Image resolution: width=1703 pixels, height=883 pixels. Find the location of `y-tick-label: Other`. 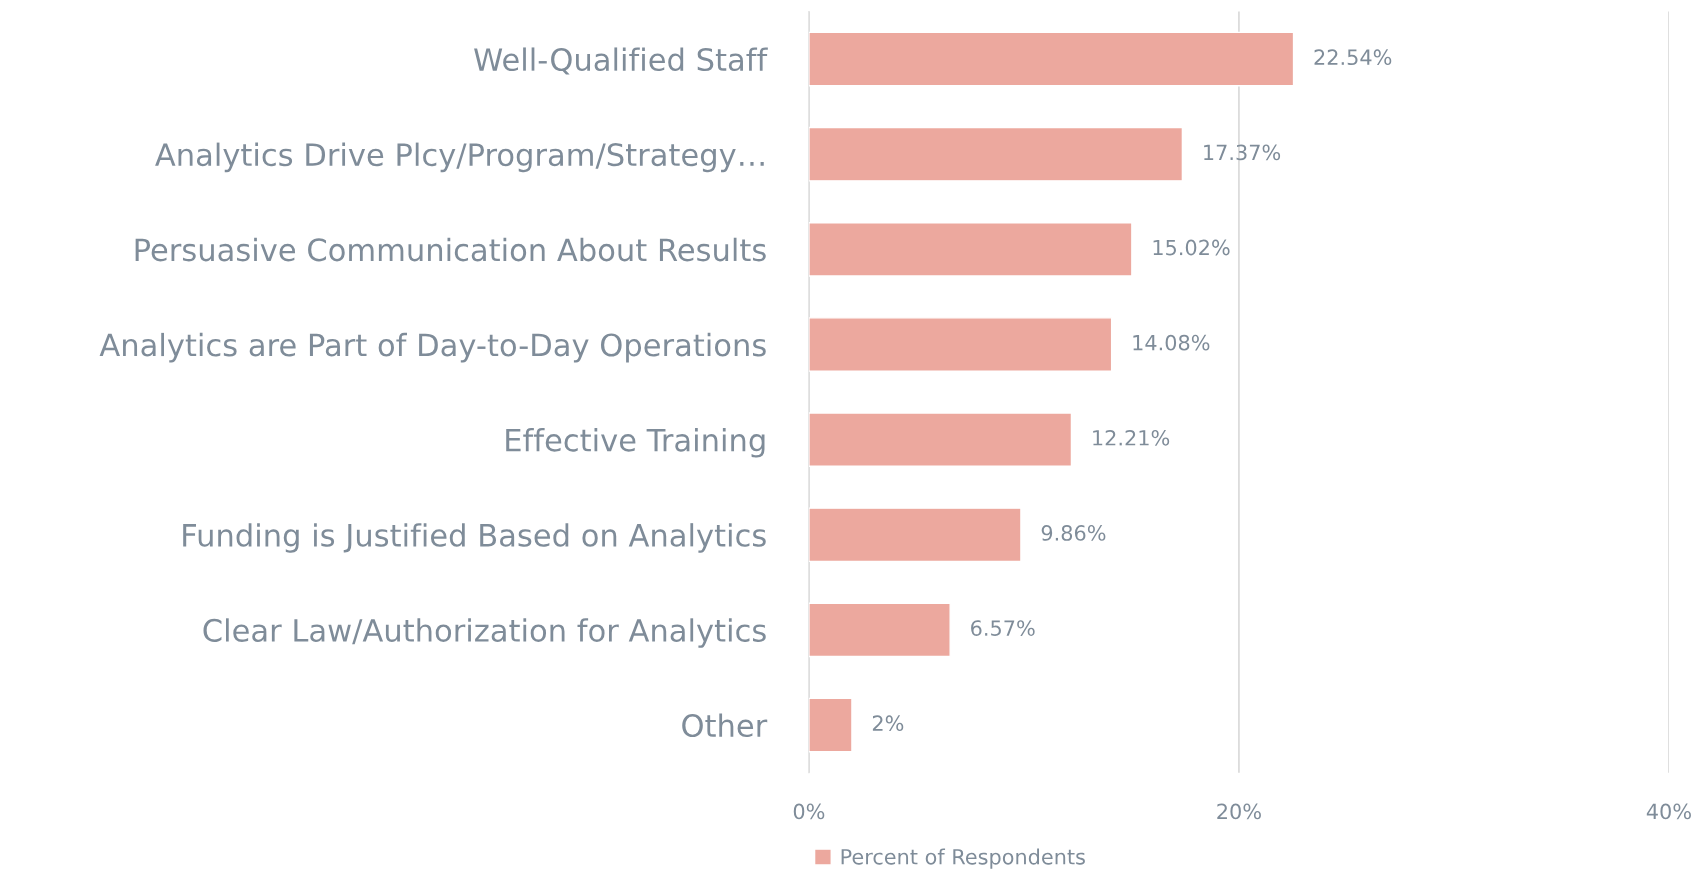

y-tick-label: Other is located at coordinates (725, 725).